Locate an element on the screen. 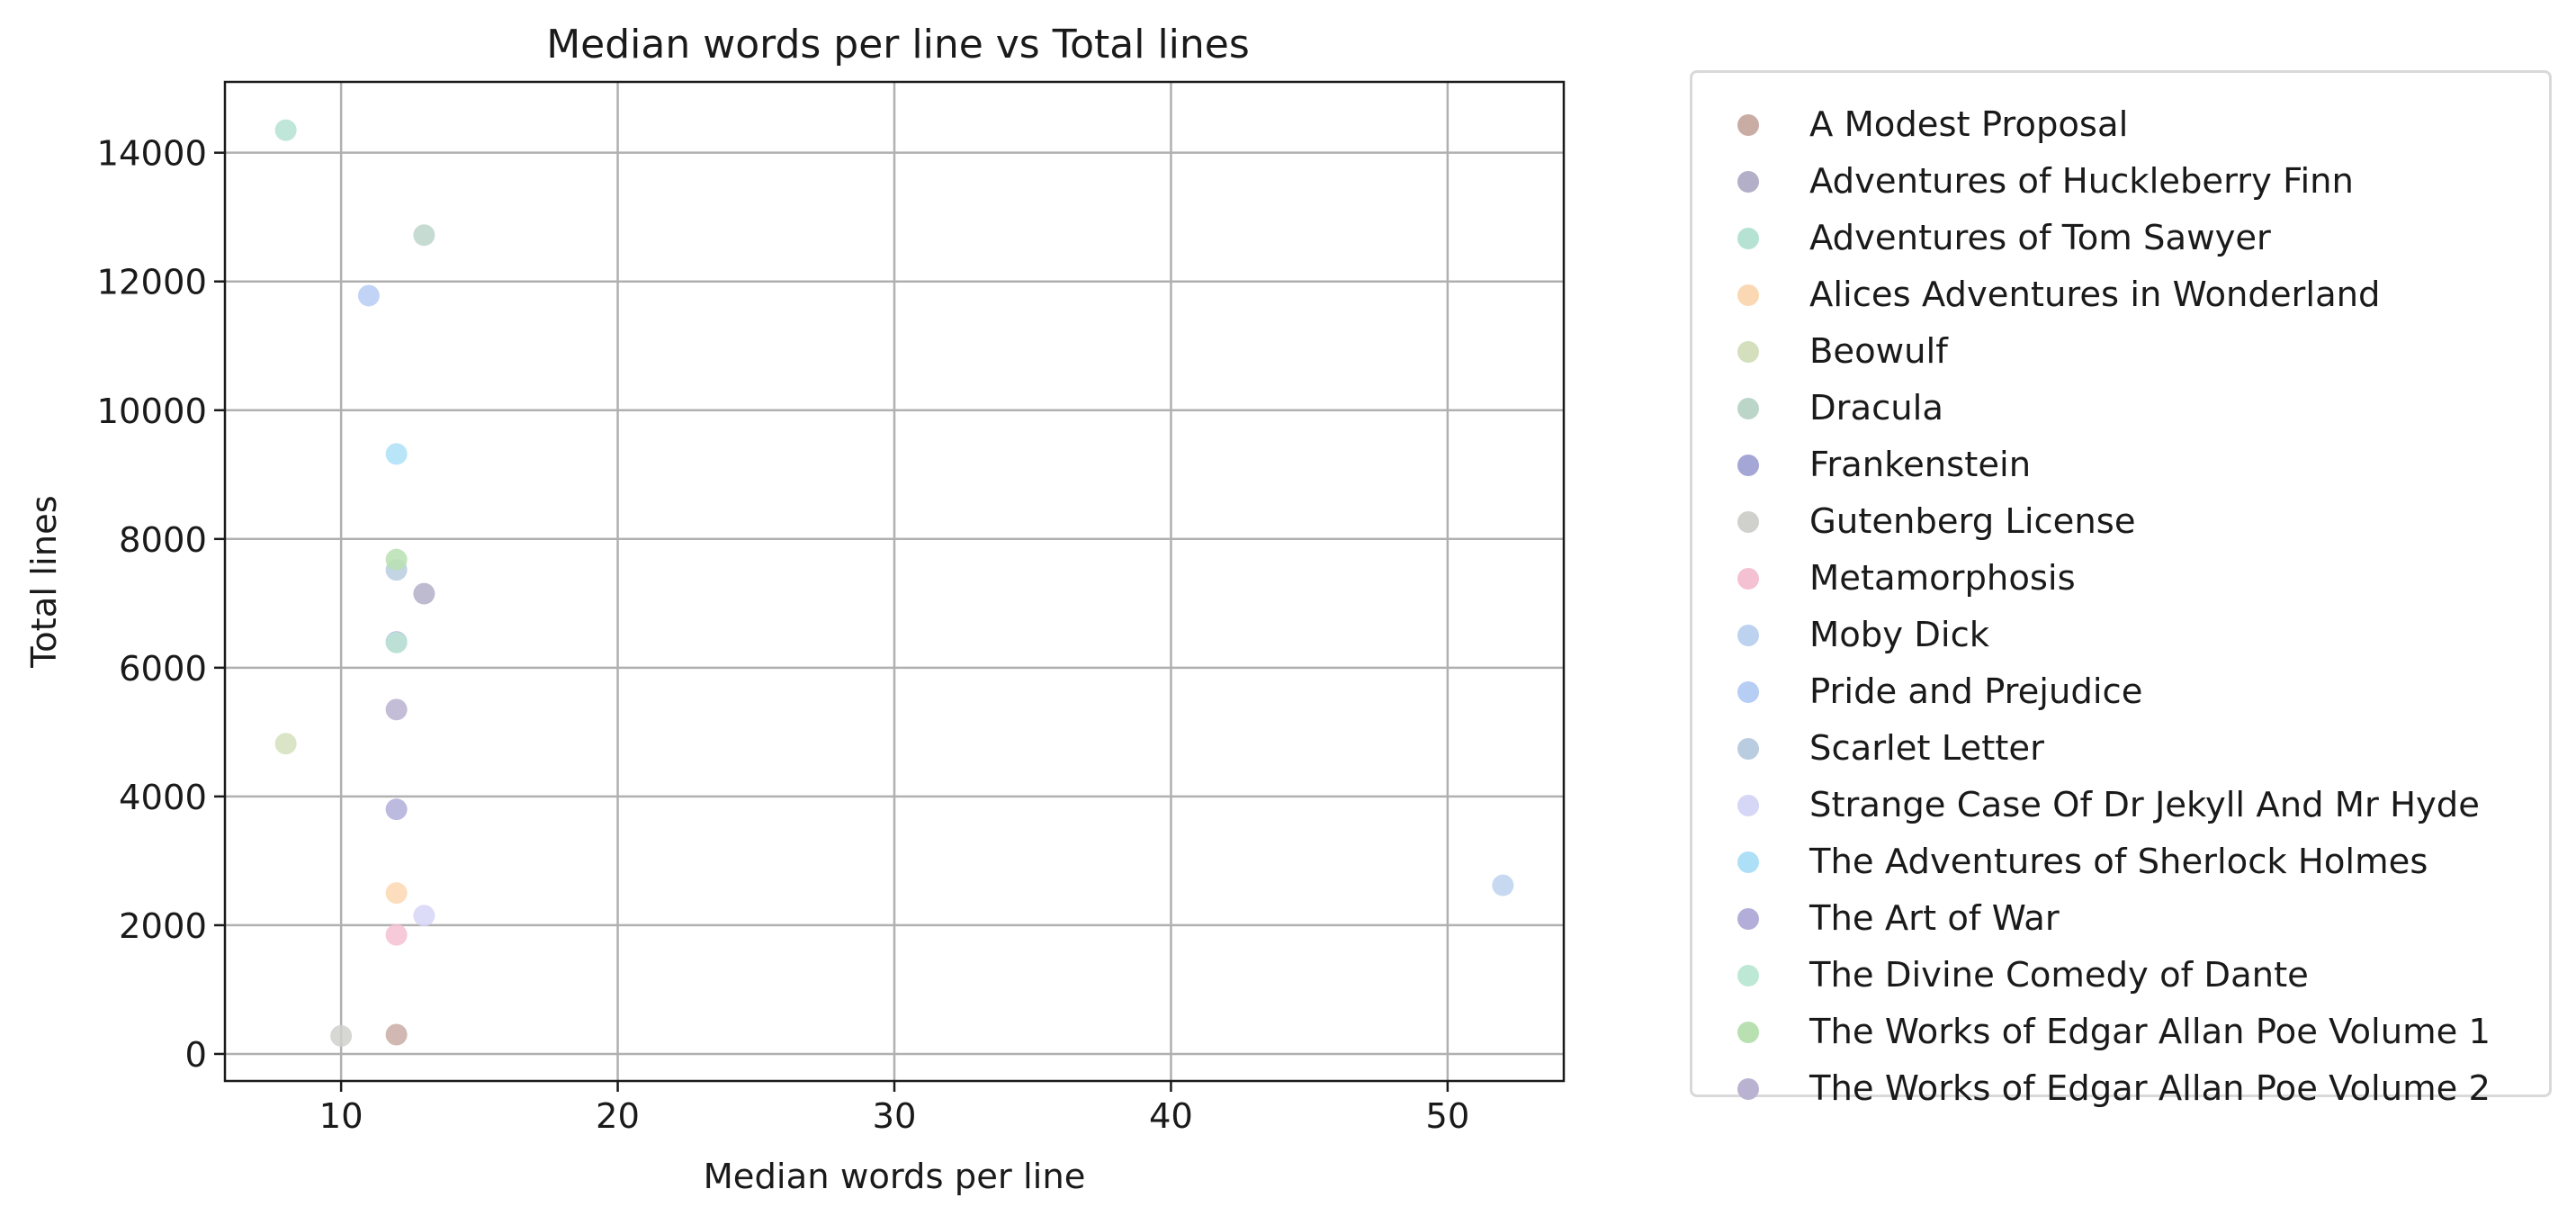 The image size is (2576, 1225). legend-label: The Works of Edgar Allan Poe Volume 1 is located at coordinates (2150, 1032).